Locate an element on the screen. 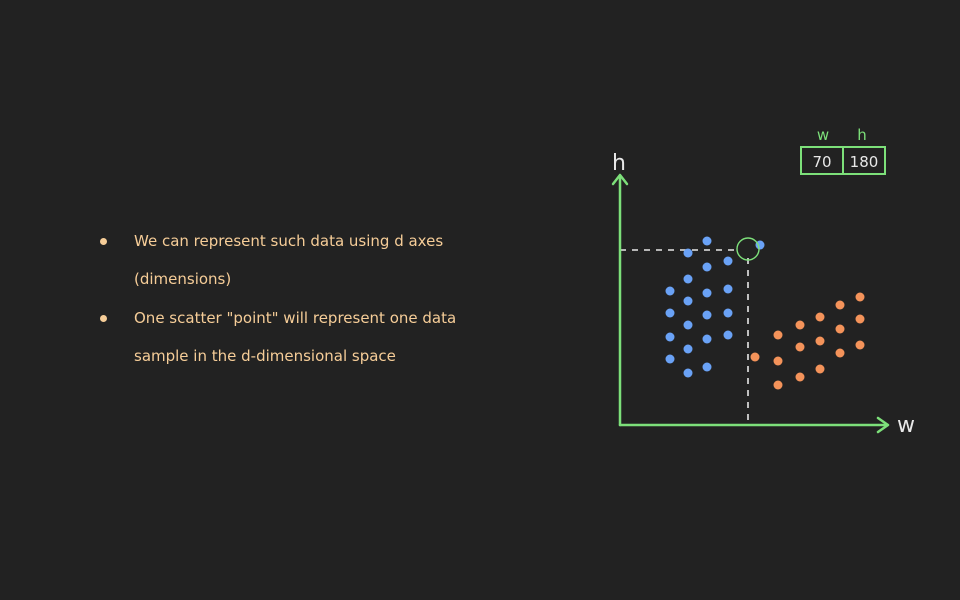  value-table: w h 70 180 is located at coordinates (843, 150).